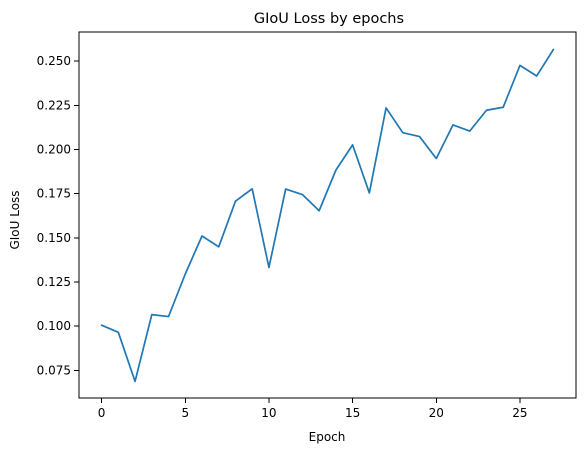 The width and height of the screenshot is (584, 455). What do you see at coordinates (268, 413) in the screenshot?
I see `x-axis-tick-label: 10` at bounding box center [268, 413].